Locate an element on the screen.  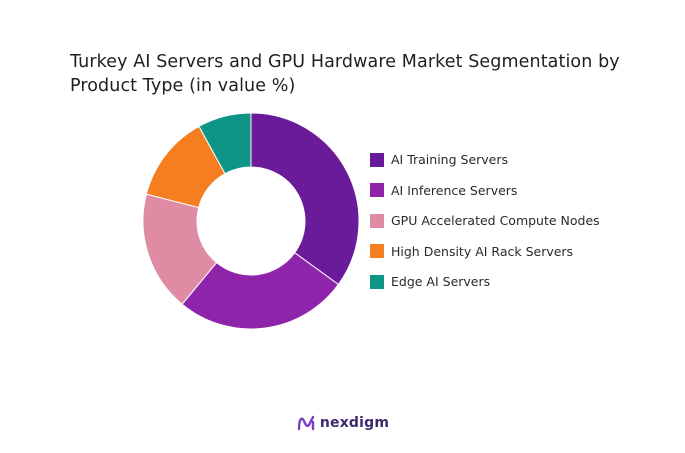
legend-label: GPU Accelerated Compute Nodes is located at coordinates (495, 220).